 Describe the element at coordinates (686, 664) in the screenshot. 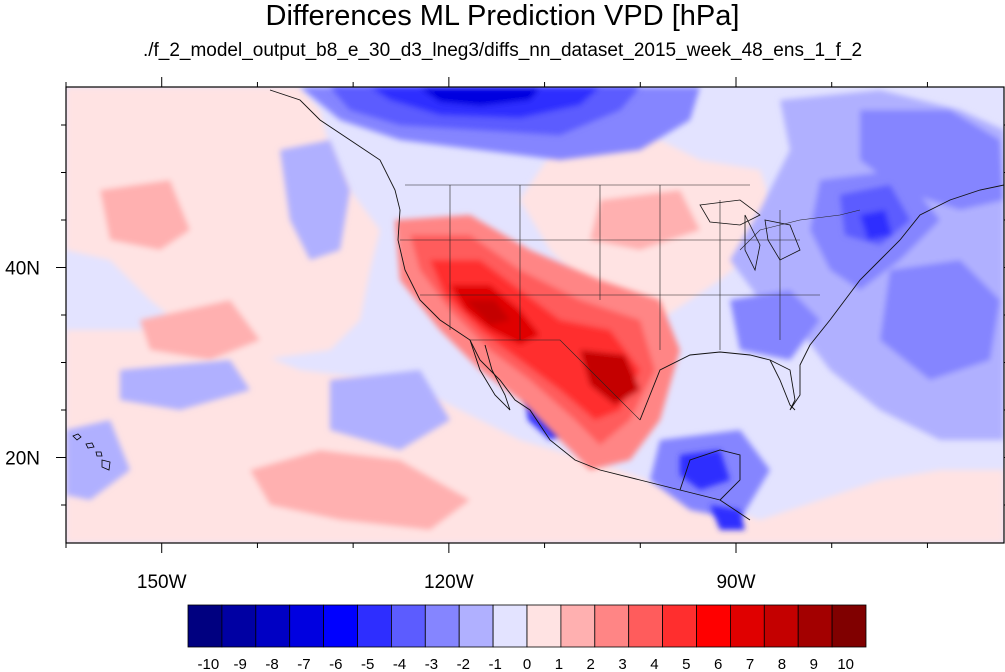

I see `colorbar-label: 5` at that location.